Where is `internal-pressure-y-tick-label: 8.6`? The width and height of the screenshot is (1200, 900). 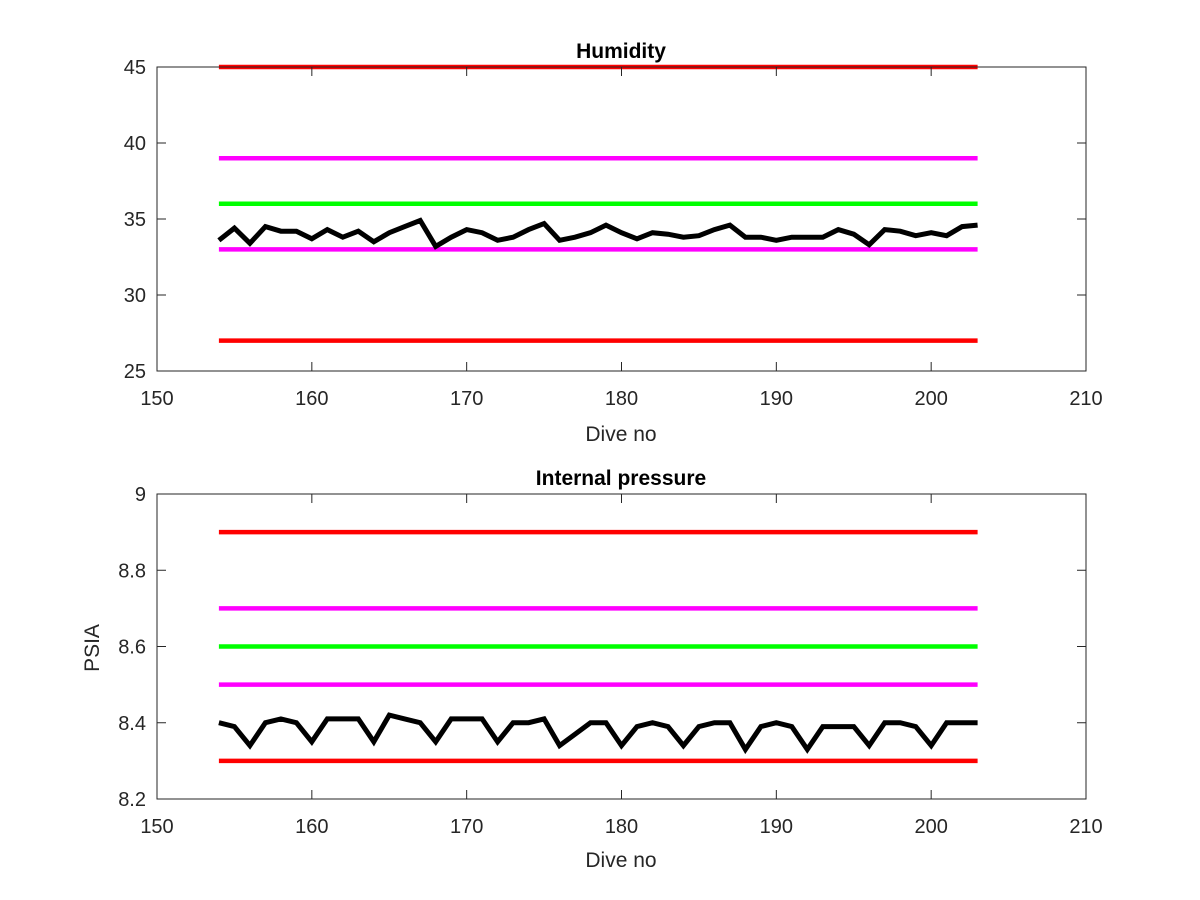
internal-pressure-y-tick-label: 8.6 is located at coordinates (132, 648).